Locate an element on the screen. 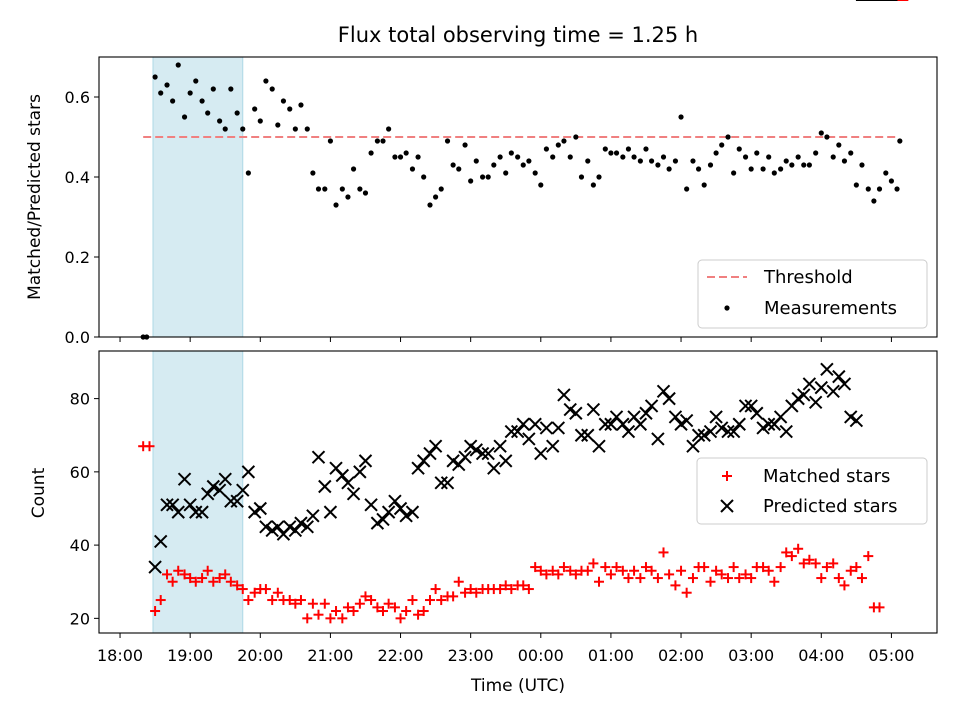 This screenshot has width=960, height=720. bottom-y-tick-label: 40 is located at coordinates (80, 545).